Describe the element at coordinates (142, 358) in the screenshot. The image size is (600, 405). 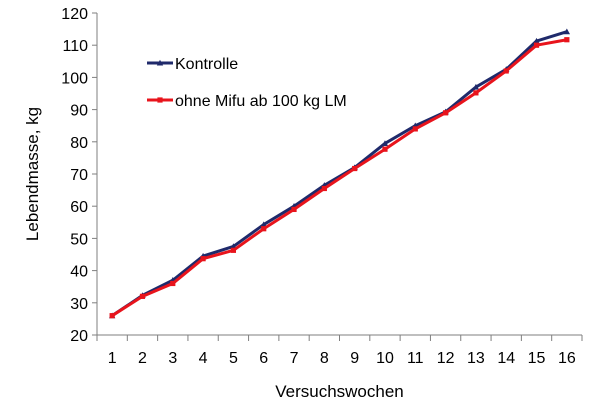
I see `x-tick-label: 2` at that location.